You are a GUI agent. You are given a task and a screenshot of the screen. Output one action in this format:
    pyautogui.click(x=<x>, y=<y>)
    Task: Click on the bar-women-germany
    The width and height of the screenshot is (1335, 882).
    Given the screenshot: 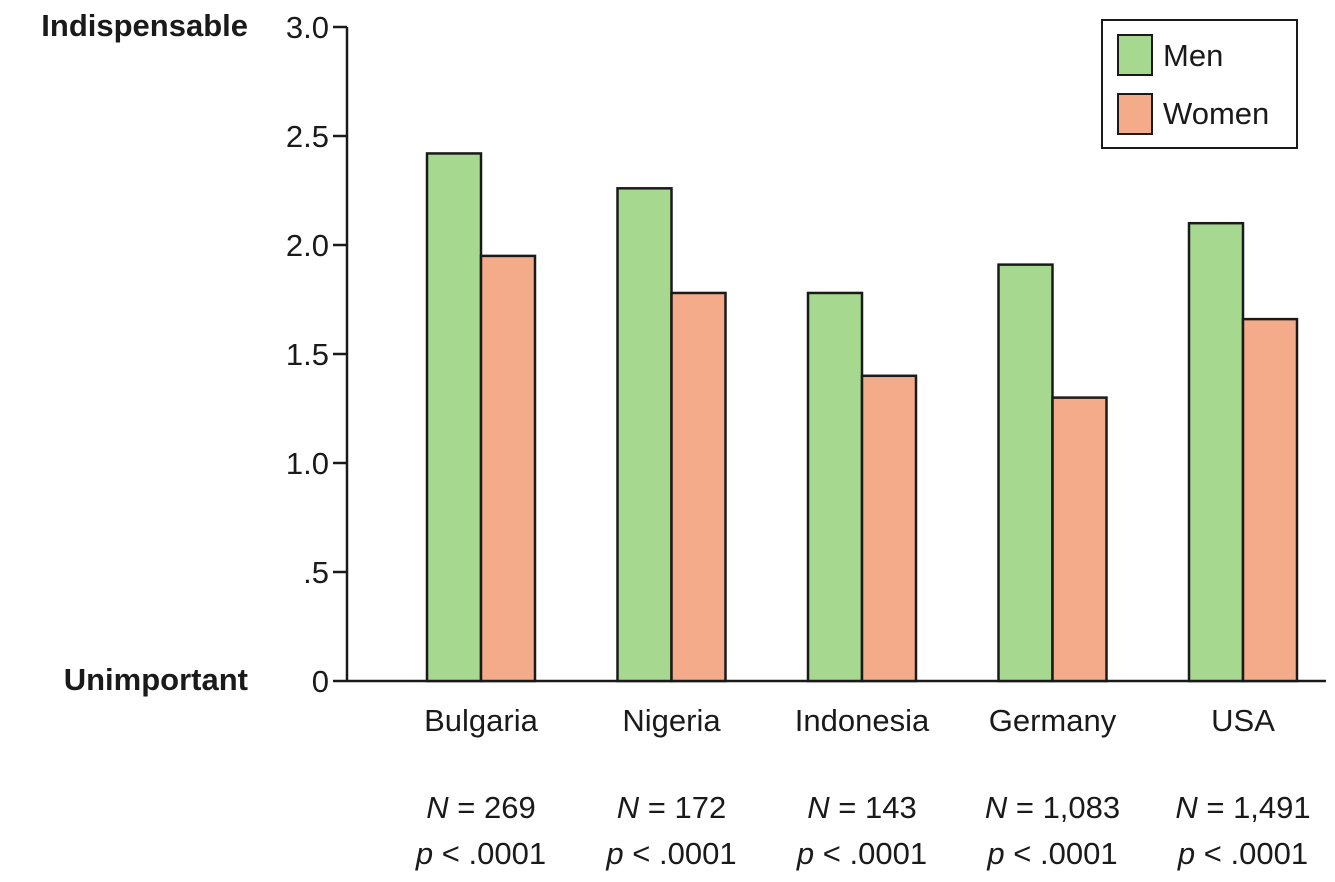 What is the action you would take?
    pyautogui.click(x=1079, y=539)
    